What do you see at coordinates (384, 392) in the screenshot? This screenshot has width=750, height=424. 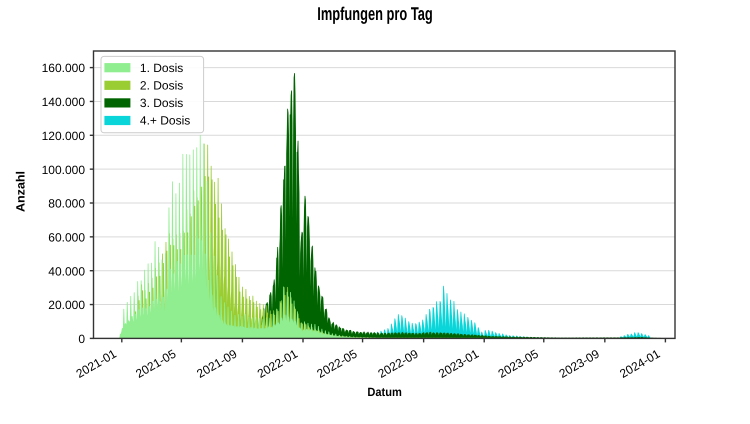 I see `svg-text: Datum` at bounding box center [384, 392].